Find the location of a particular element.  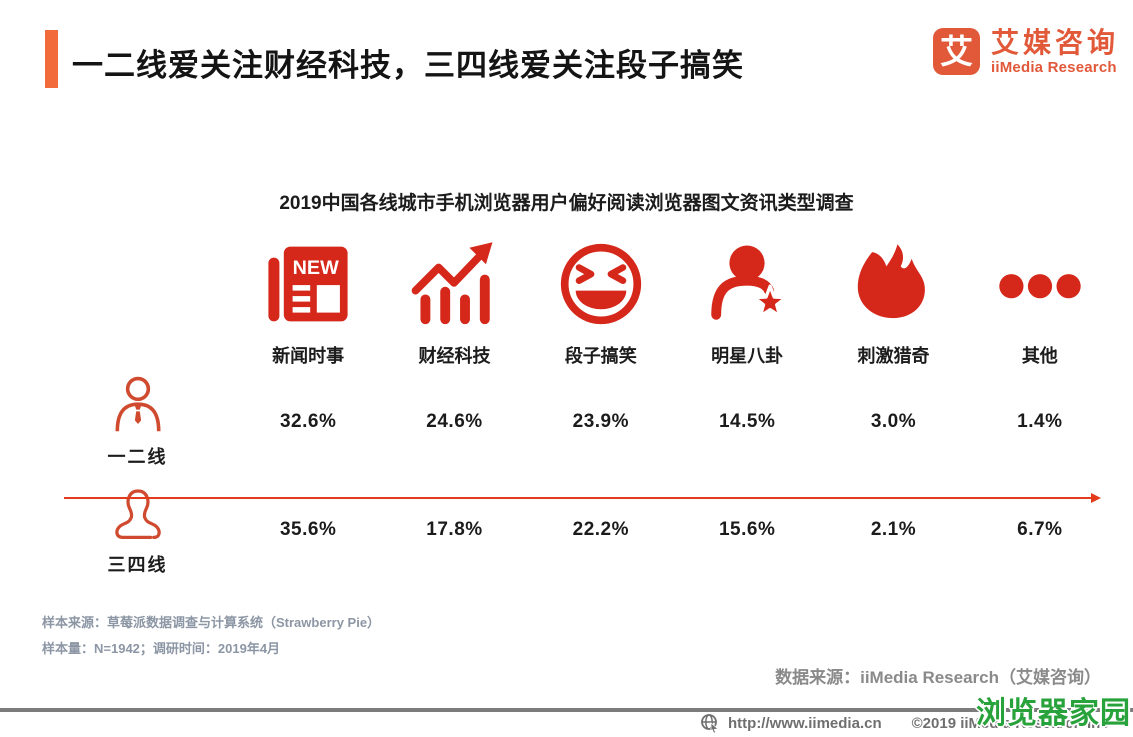

page-title: 一二线爱关注财经科技，三四线爱关注段子搞笑 is located at coordinates (408, 65).